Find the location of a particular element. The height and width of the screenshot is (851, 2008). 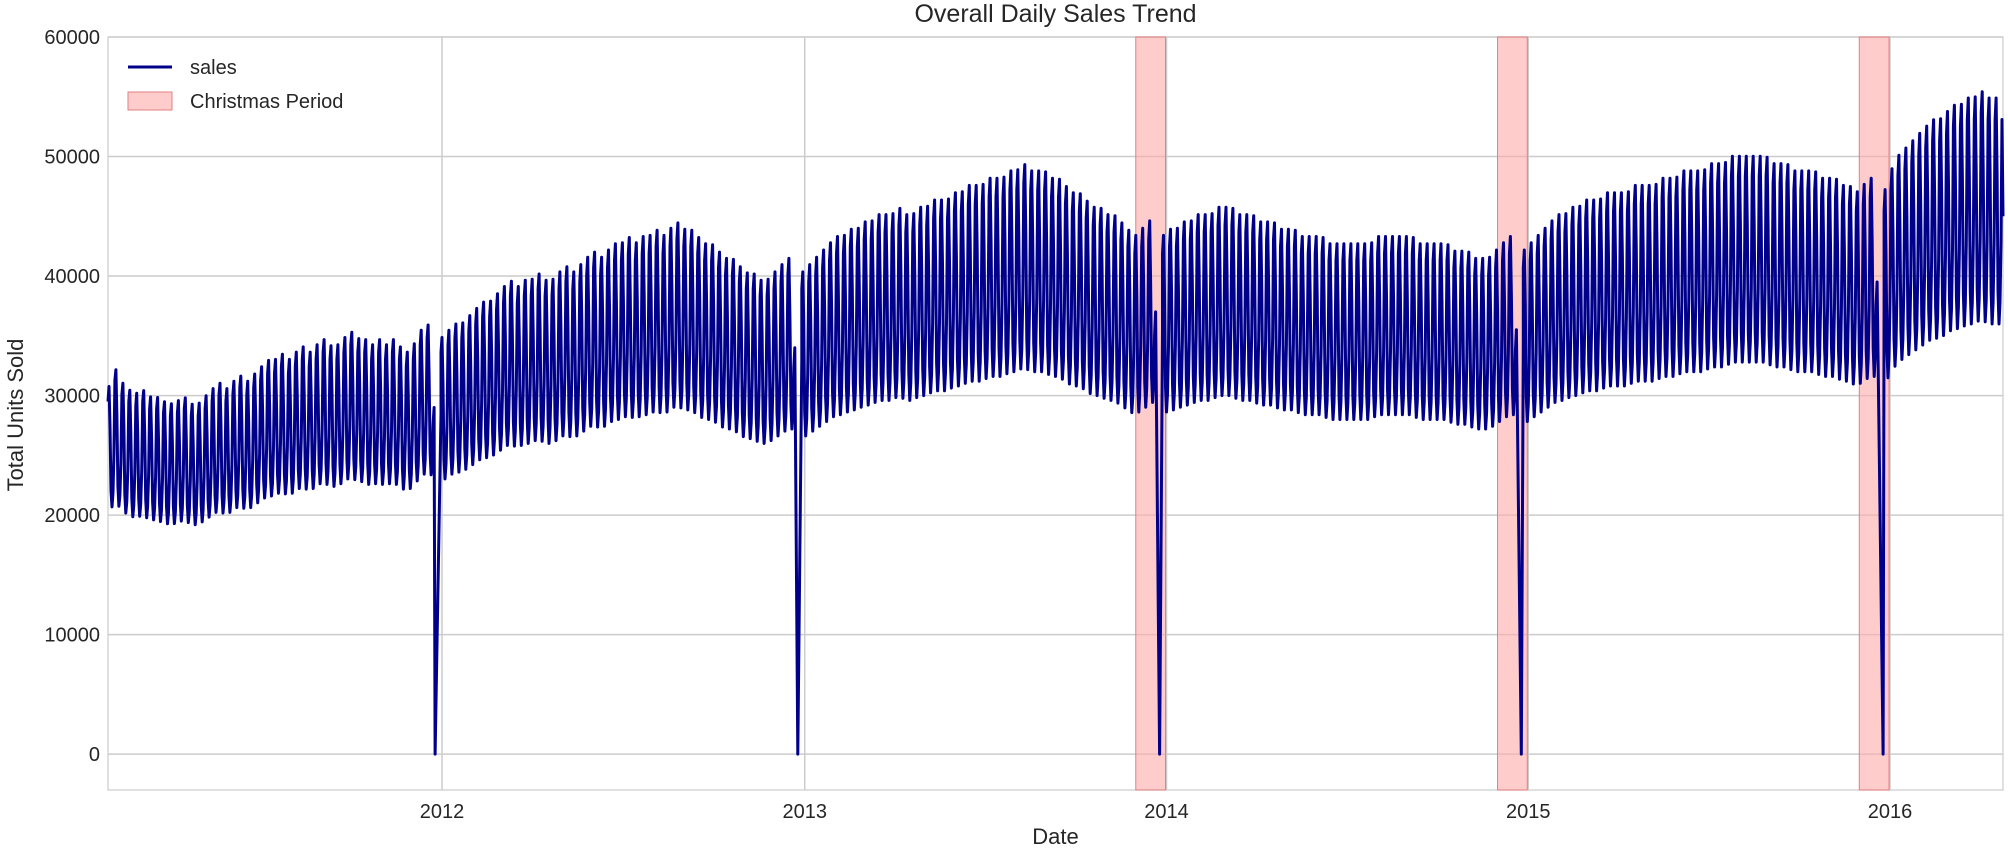

y-tick-label: 60000 is located at coordinates (72, 38).